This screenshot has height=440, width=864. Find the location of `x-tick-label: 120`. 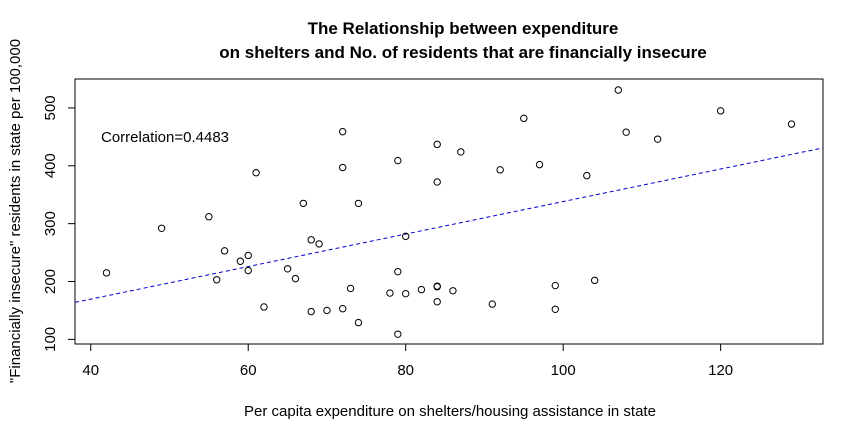

x-tick-label: 120 is located at coordinates (720, 370).